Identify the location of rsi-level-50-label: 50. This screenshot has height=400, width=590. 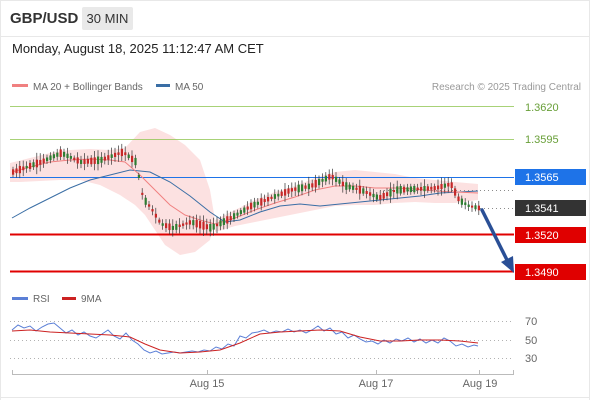
(531, 341).